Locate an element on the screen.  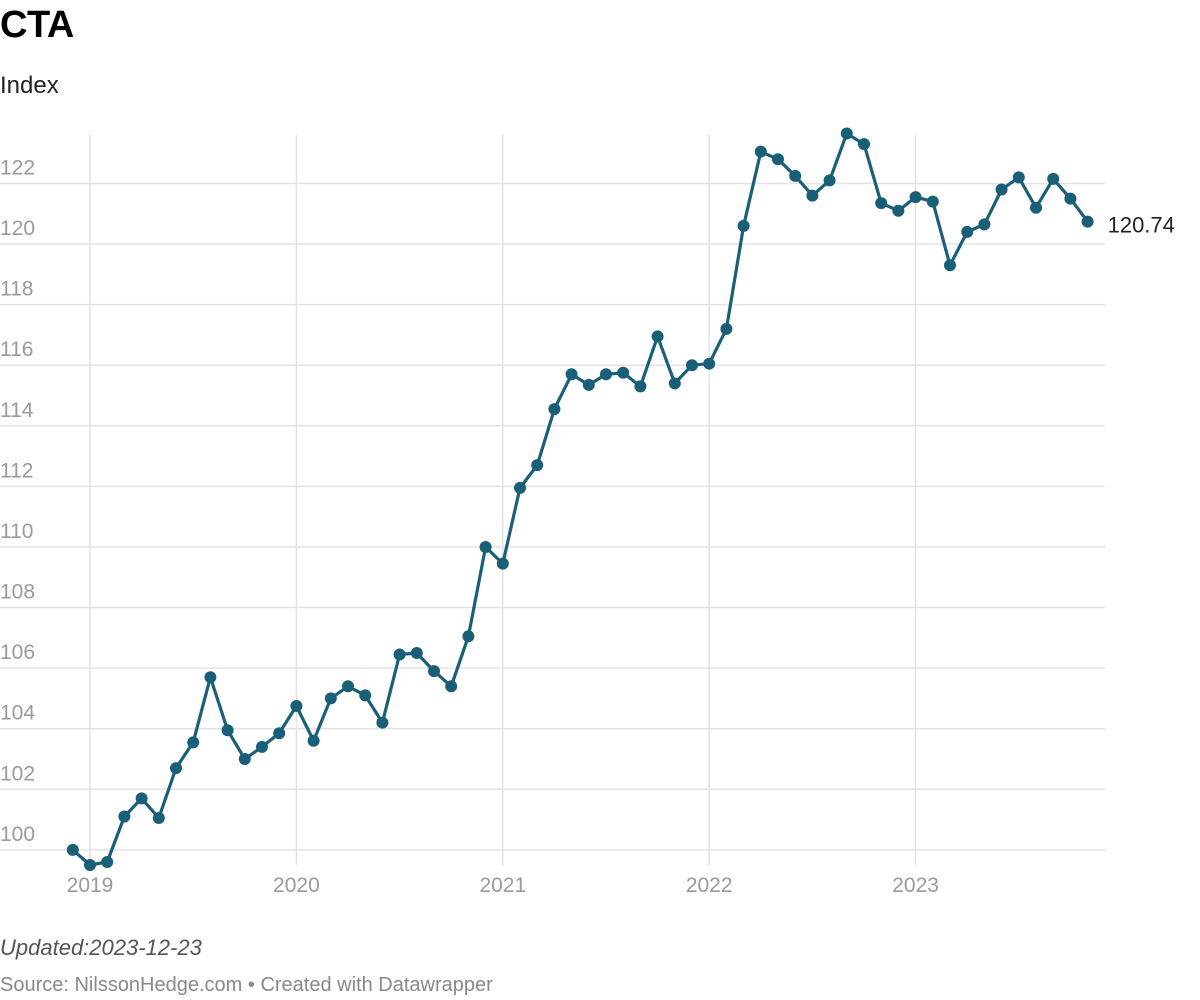
y-tick-label: 116 is located at coordinates (16, 349).